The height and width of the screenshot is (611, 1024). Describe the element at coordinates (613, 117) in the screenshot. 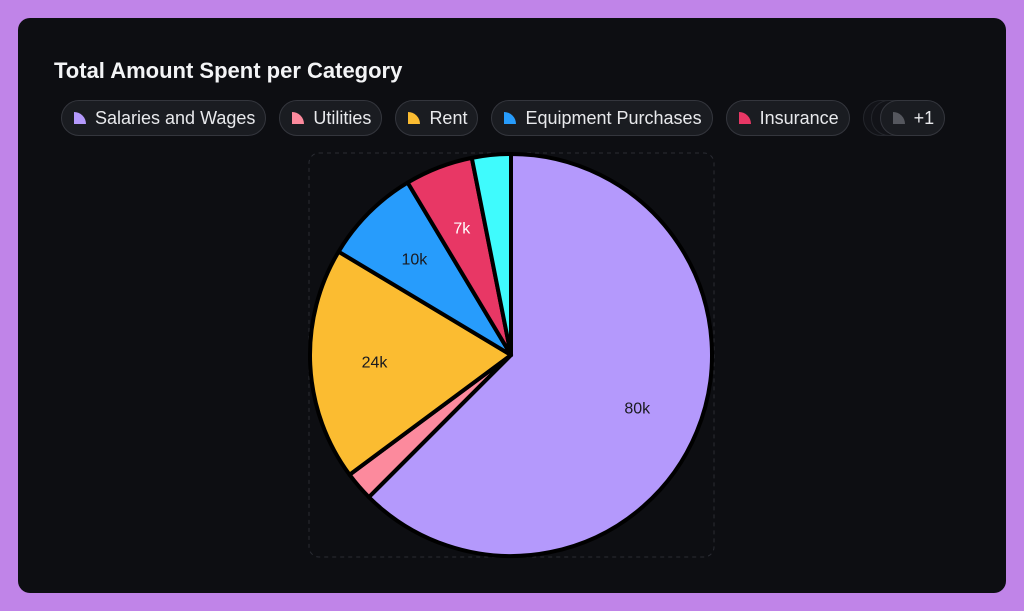

I see `legend-label: Equipment Purchases` at that location.